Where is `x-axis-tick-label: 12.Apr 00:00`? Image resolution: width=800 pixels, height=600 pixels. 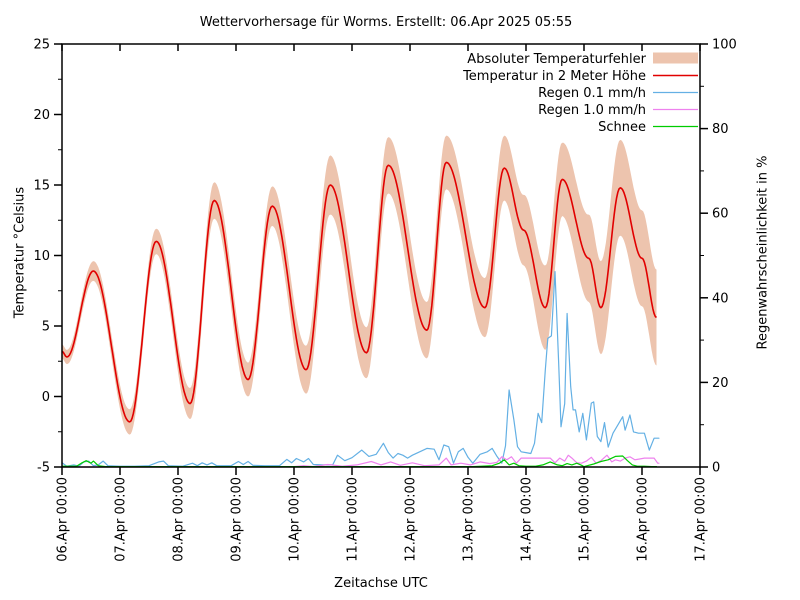
x-axis-tick-label: 12.Apr 00:00 is located at coordinates (411, 519).